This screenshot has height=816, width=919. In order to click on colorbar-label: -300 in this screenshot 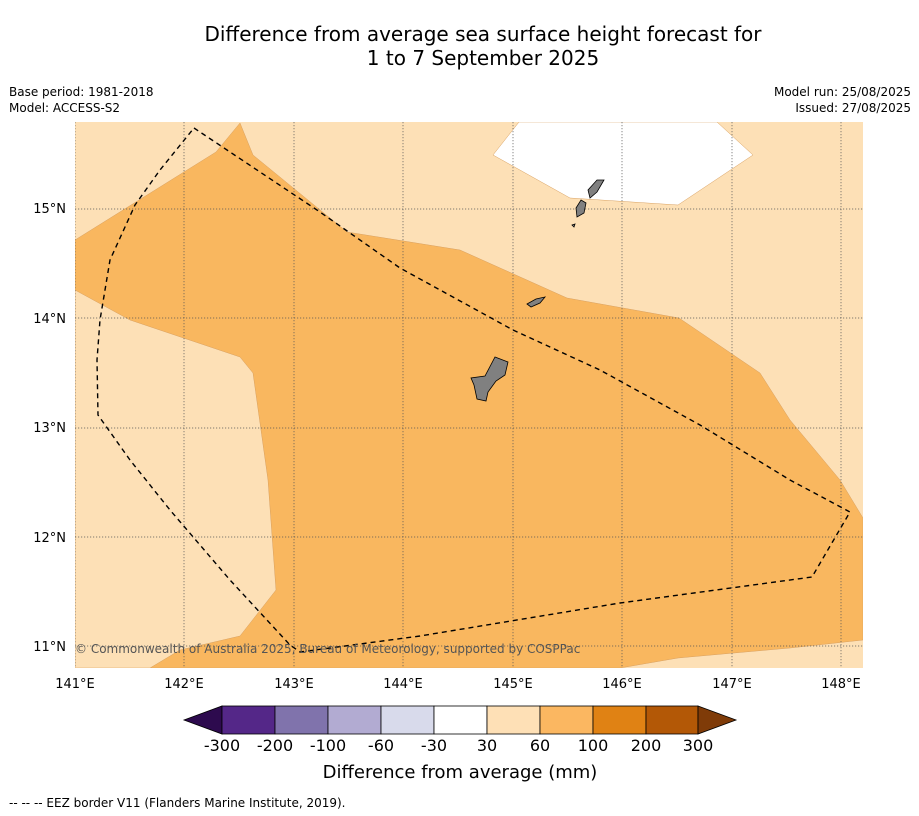, I will do `click(222, 745)`.